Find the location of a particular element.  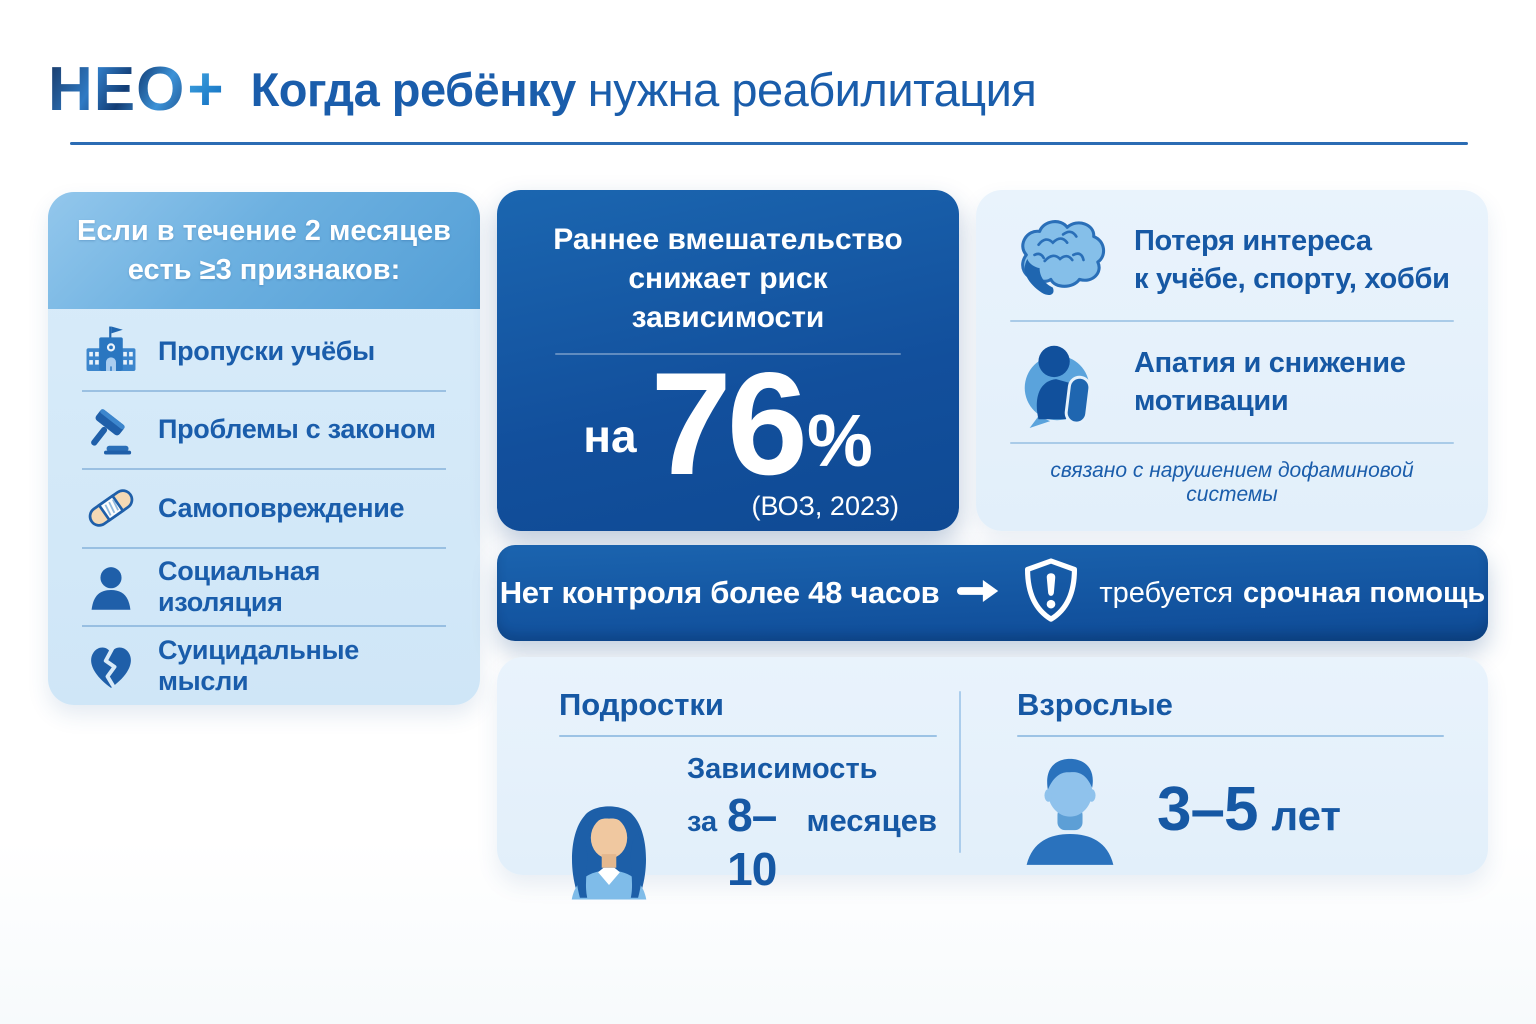

teens-text: Зависимость за 8–10 месяцев is located at coordinates (812, 824).